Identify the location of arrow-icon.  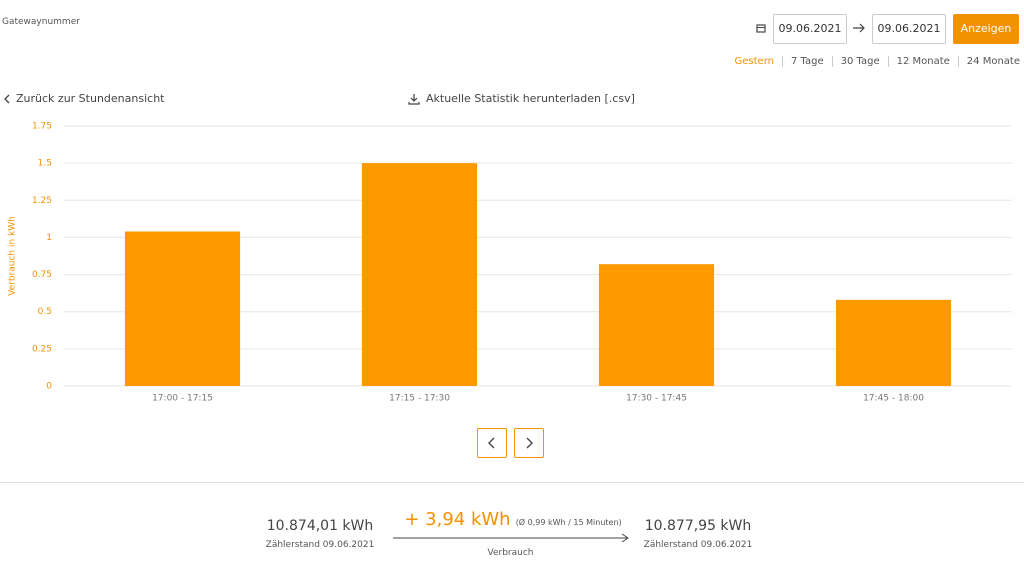
(859, 28).